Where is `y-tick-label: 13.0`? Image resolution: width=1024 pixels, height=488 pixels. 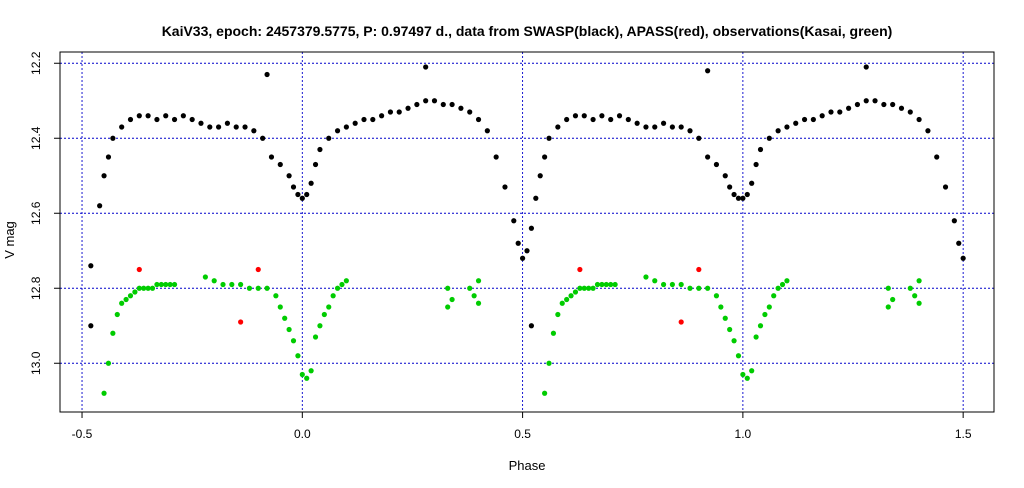 y-tick-label: 13.0 is located at coordinates (36, 363).